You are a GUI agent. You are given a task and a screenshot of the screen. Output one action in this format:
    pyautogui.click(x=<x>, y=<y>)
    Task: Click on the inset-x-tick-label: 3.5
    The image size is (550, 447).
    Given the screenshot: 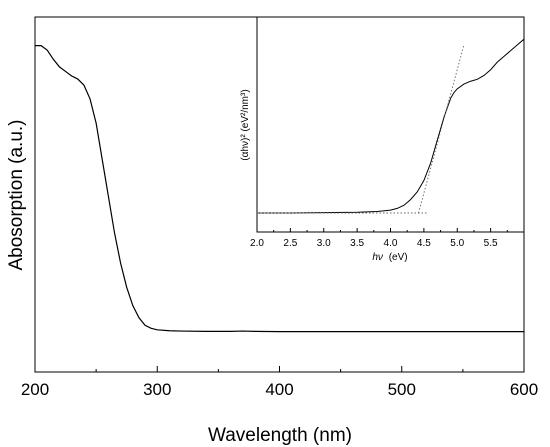 What is the action you would take?
    pyautogui.click(x=357, y=243)
    